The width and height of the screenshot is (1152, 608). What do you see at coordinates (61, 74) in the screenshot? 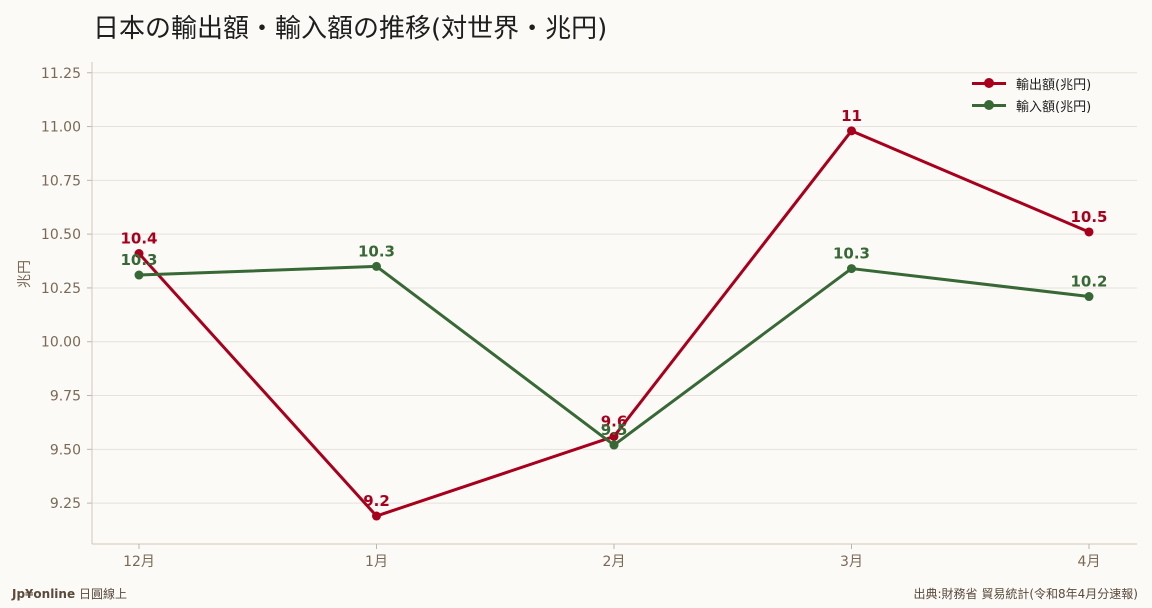
I see `y-tick-label-8: 11.25` at bounding box center [61, 74].